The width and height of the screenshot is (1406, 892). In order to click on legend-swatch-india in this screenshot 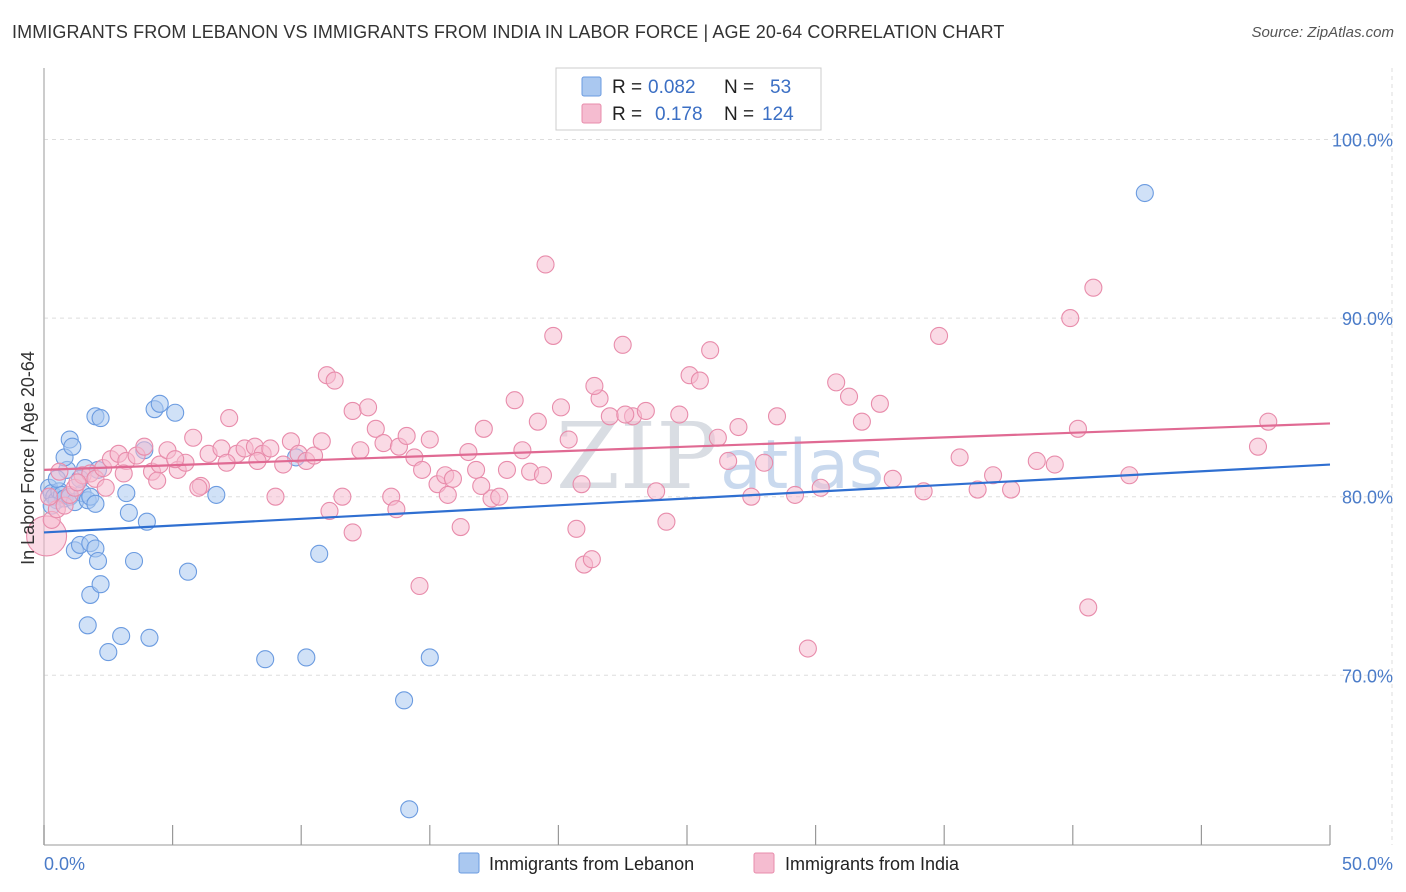, I will do `click(591, 113)`.